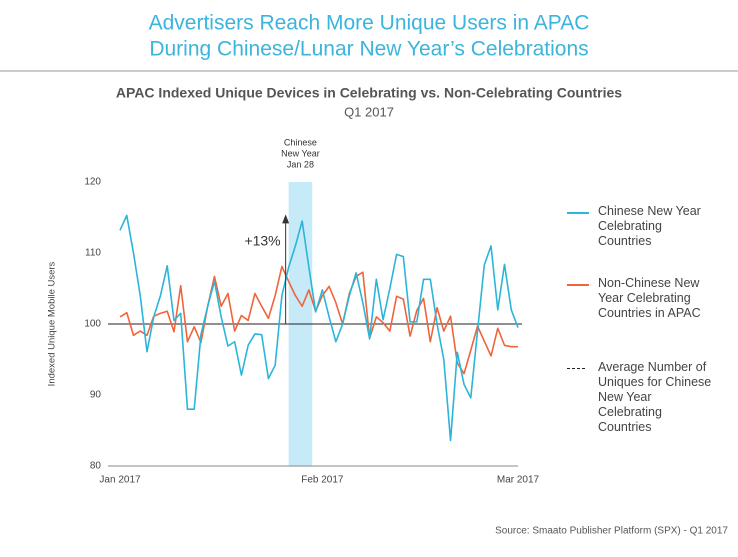 Image resolution: width=738 pixels, height=557 pixels. Describe the element at coordinates (518, 480) in the screenshot. I see `x-tick-label: Mar 2017` at that location.